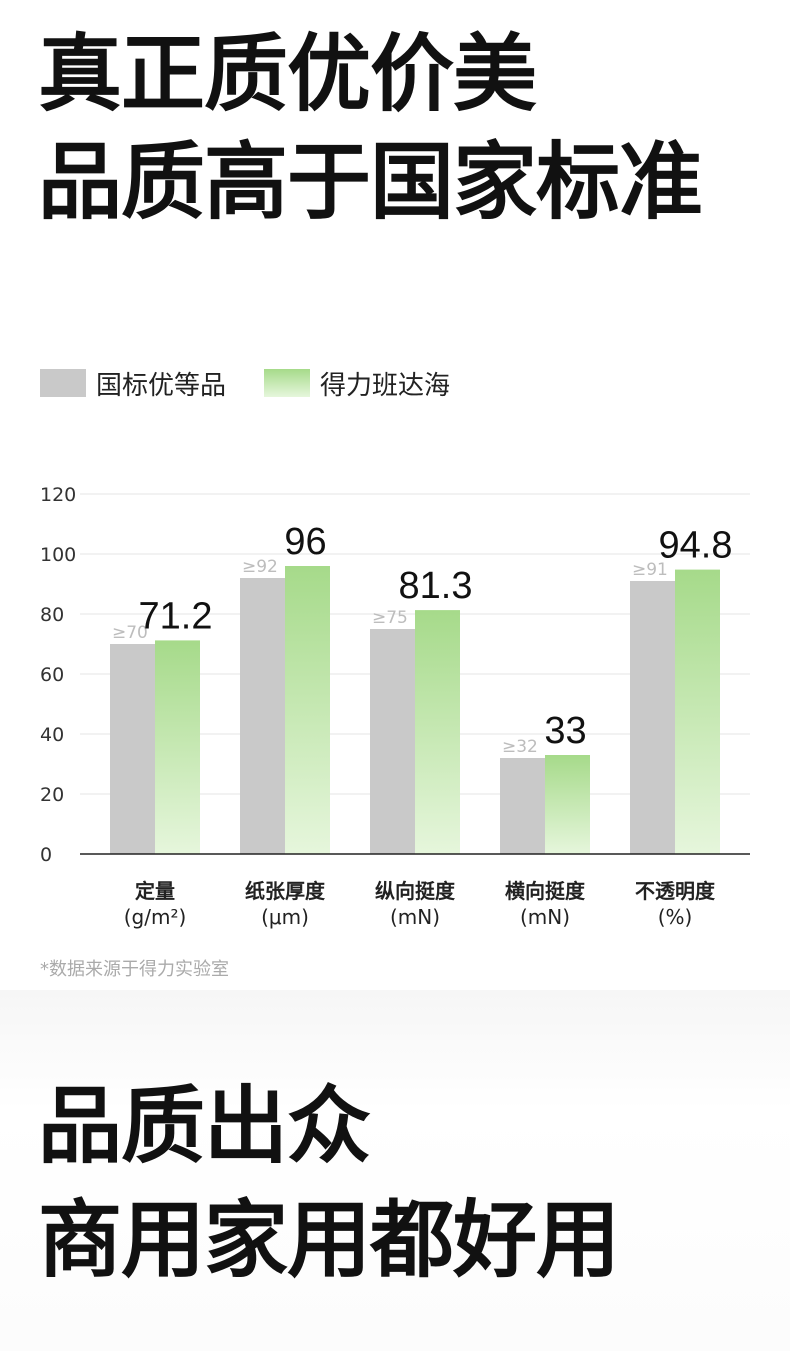  What do you see at coordinates (52, 675) in the screenshot?
I see `y-tick-label: 60` at bounding box center [52, 675].